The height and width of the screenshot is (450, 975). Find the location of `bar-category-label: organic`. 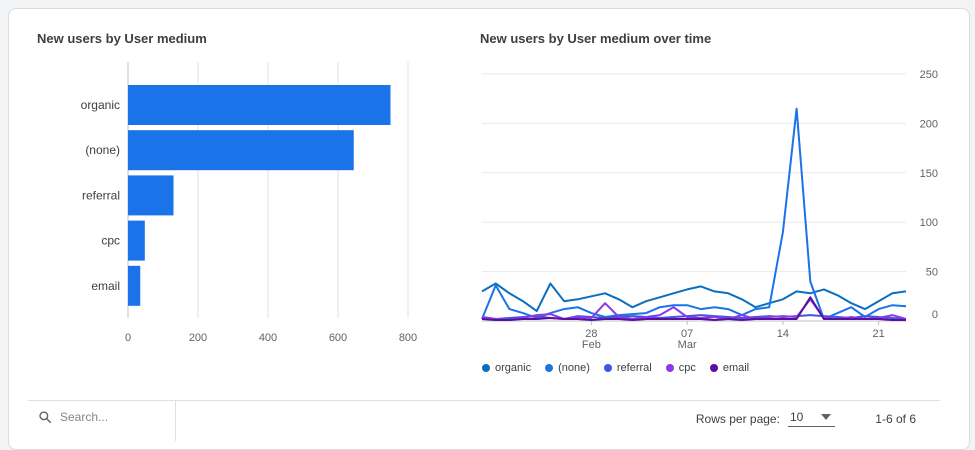

bar-category-label: organic is located at coordinates (100, 105).